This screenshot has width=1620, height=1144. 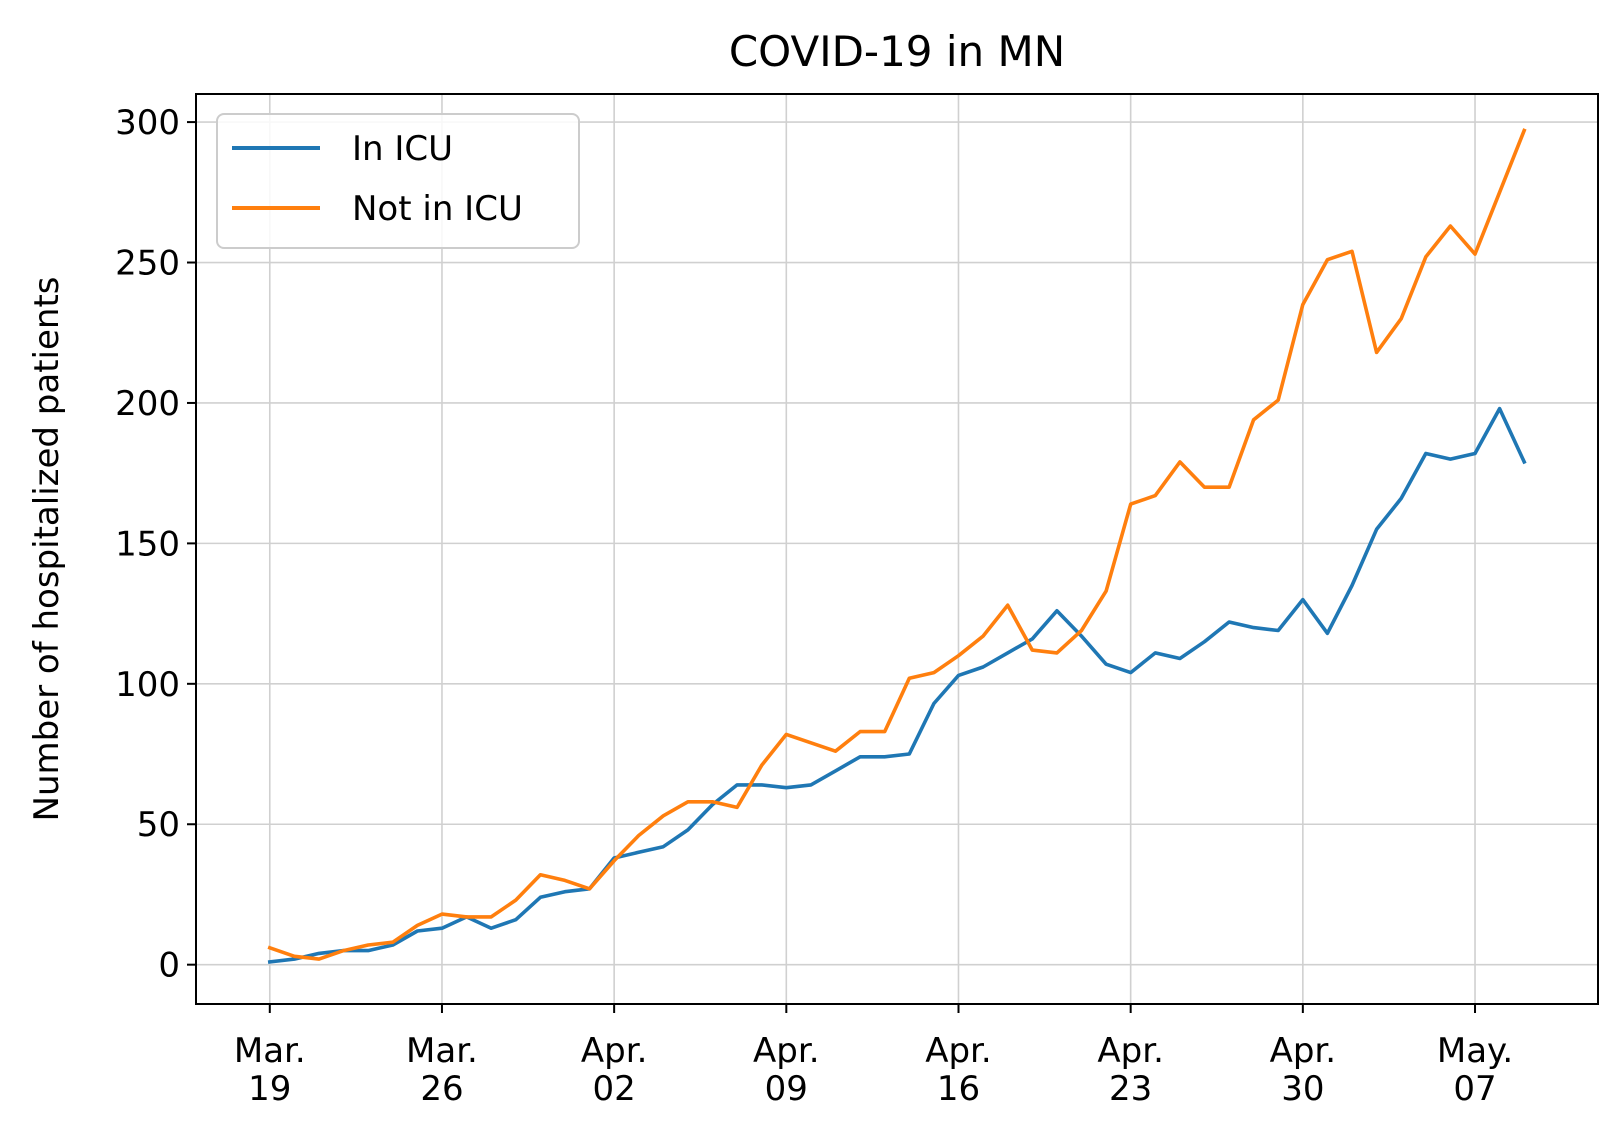 What do you see at coordinates (147, 123) in the screenshot?
I see `y-tick-label: 300` at bounding box center [147, 123].